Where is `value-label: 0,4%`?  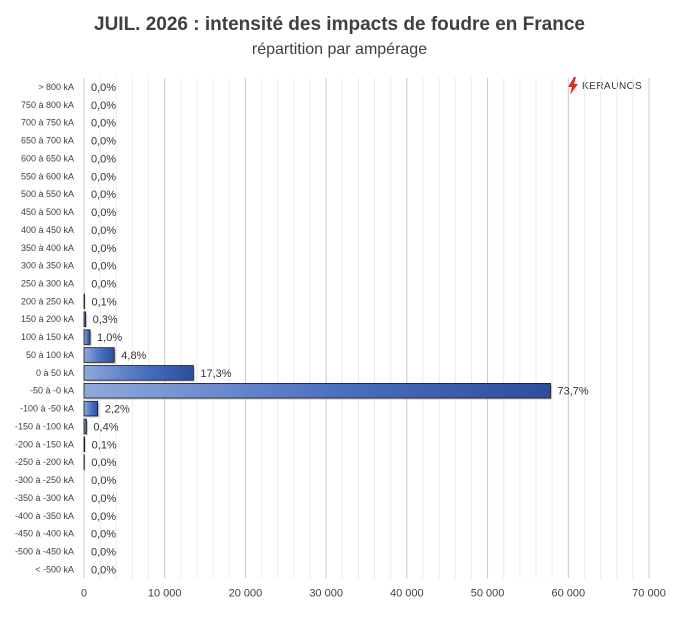
value-label: 0,4% is located at coordinates (105, 427).